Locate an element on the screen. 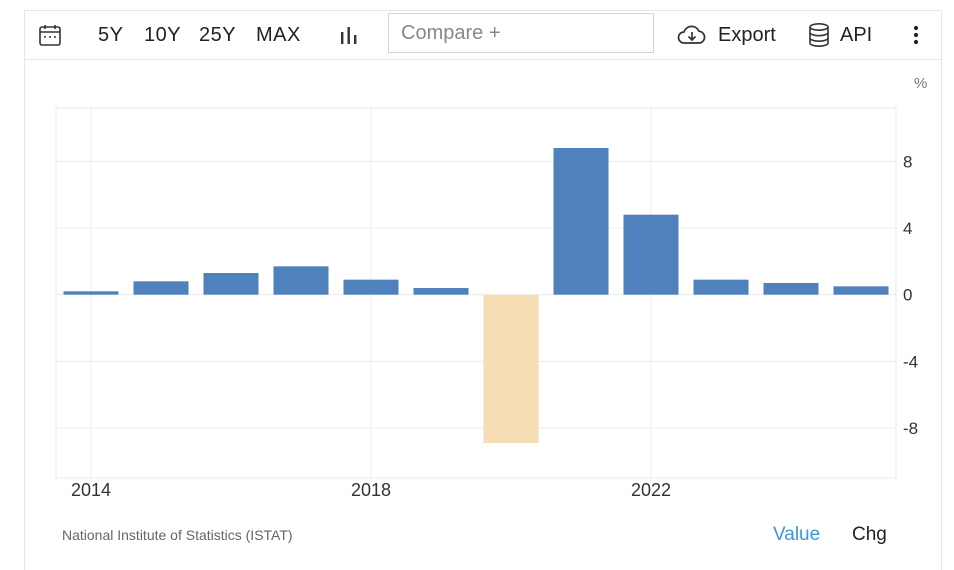  api-button: API is located at coordinates (840, 35).